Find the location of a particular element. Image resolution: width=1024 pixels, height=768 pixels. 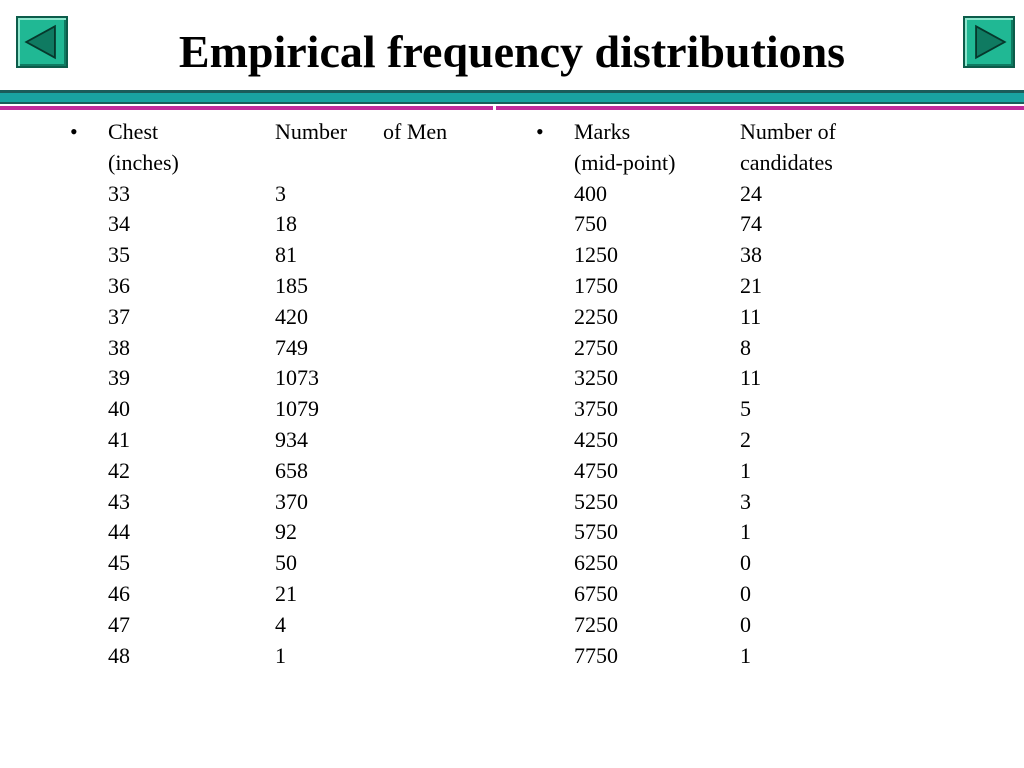

marks-value: 7750 is located at coordinates (596, 655).